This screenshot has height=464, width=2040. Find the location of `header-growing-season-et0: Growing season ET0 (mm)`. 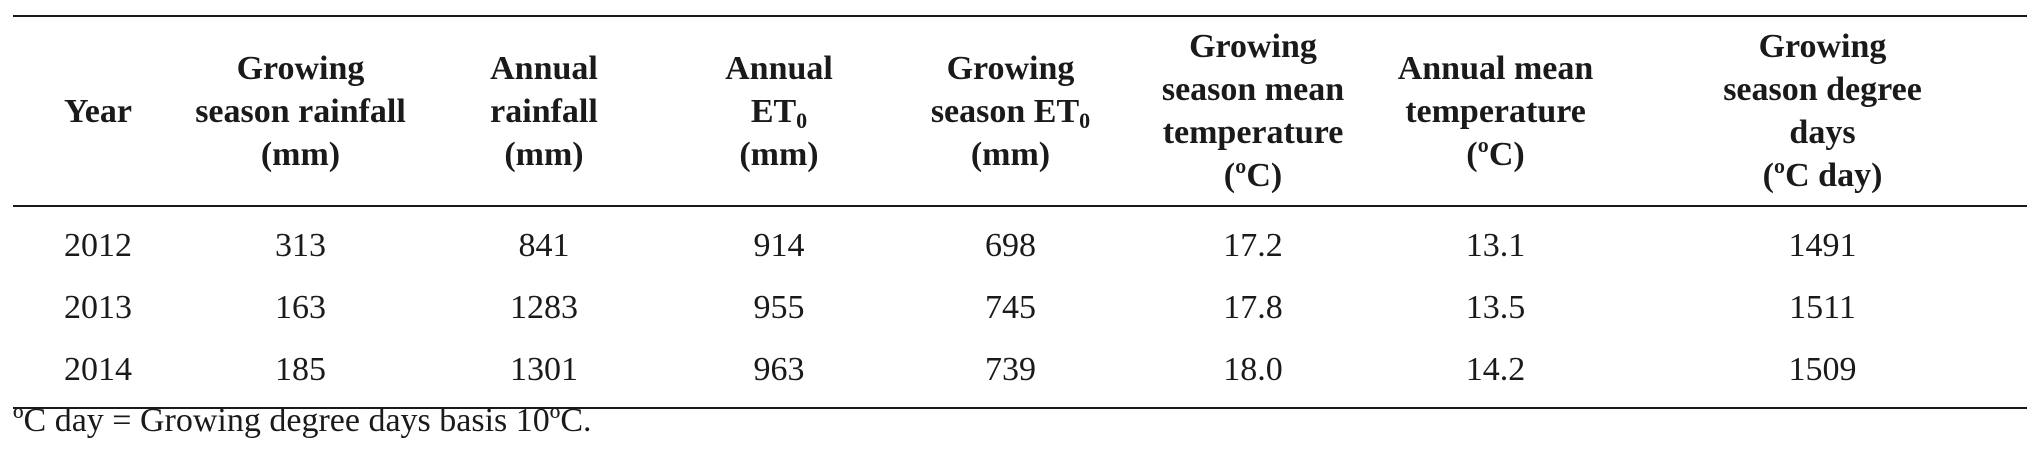

header-growing-season-et0: Growing season ET0 (mm) is located at coordinates (1010, 111).